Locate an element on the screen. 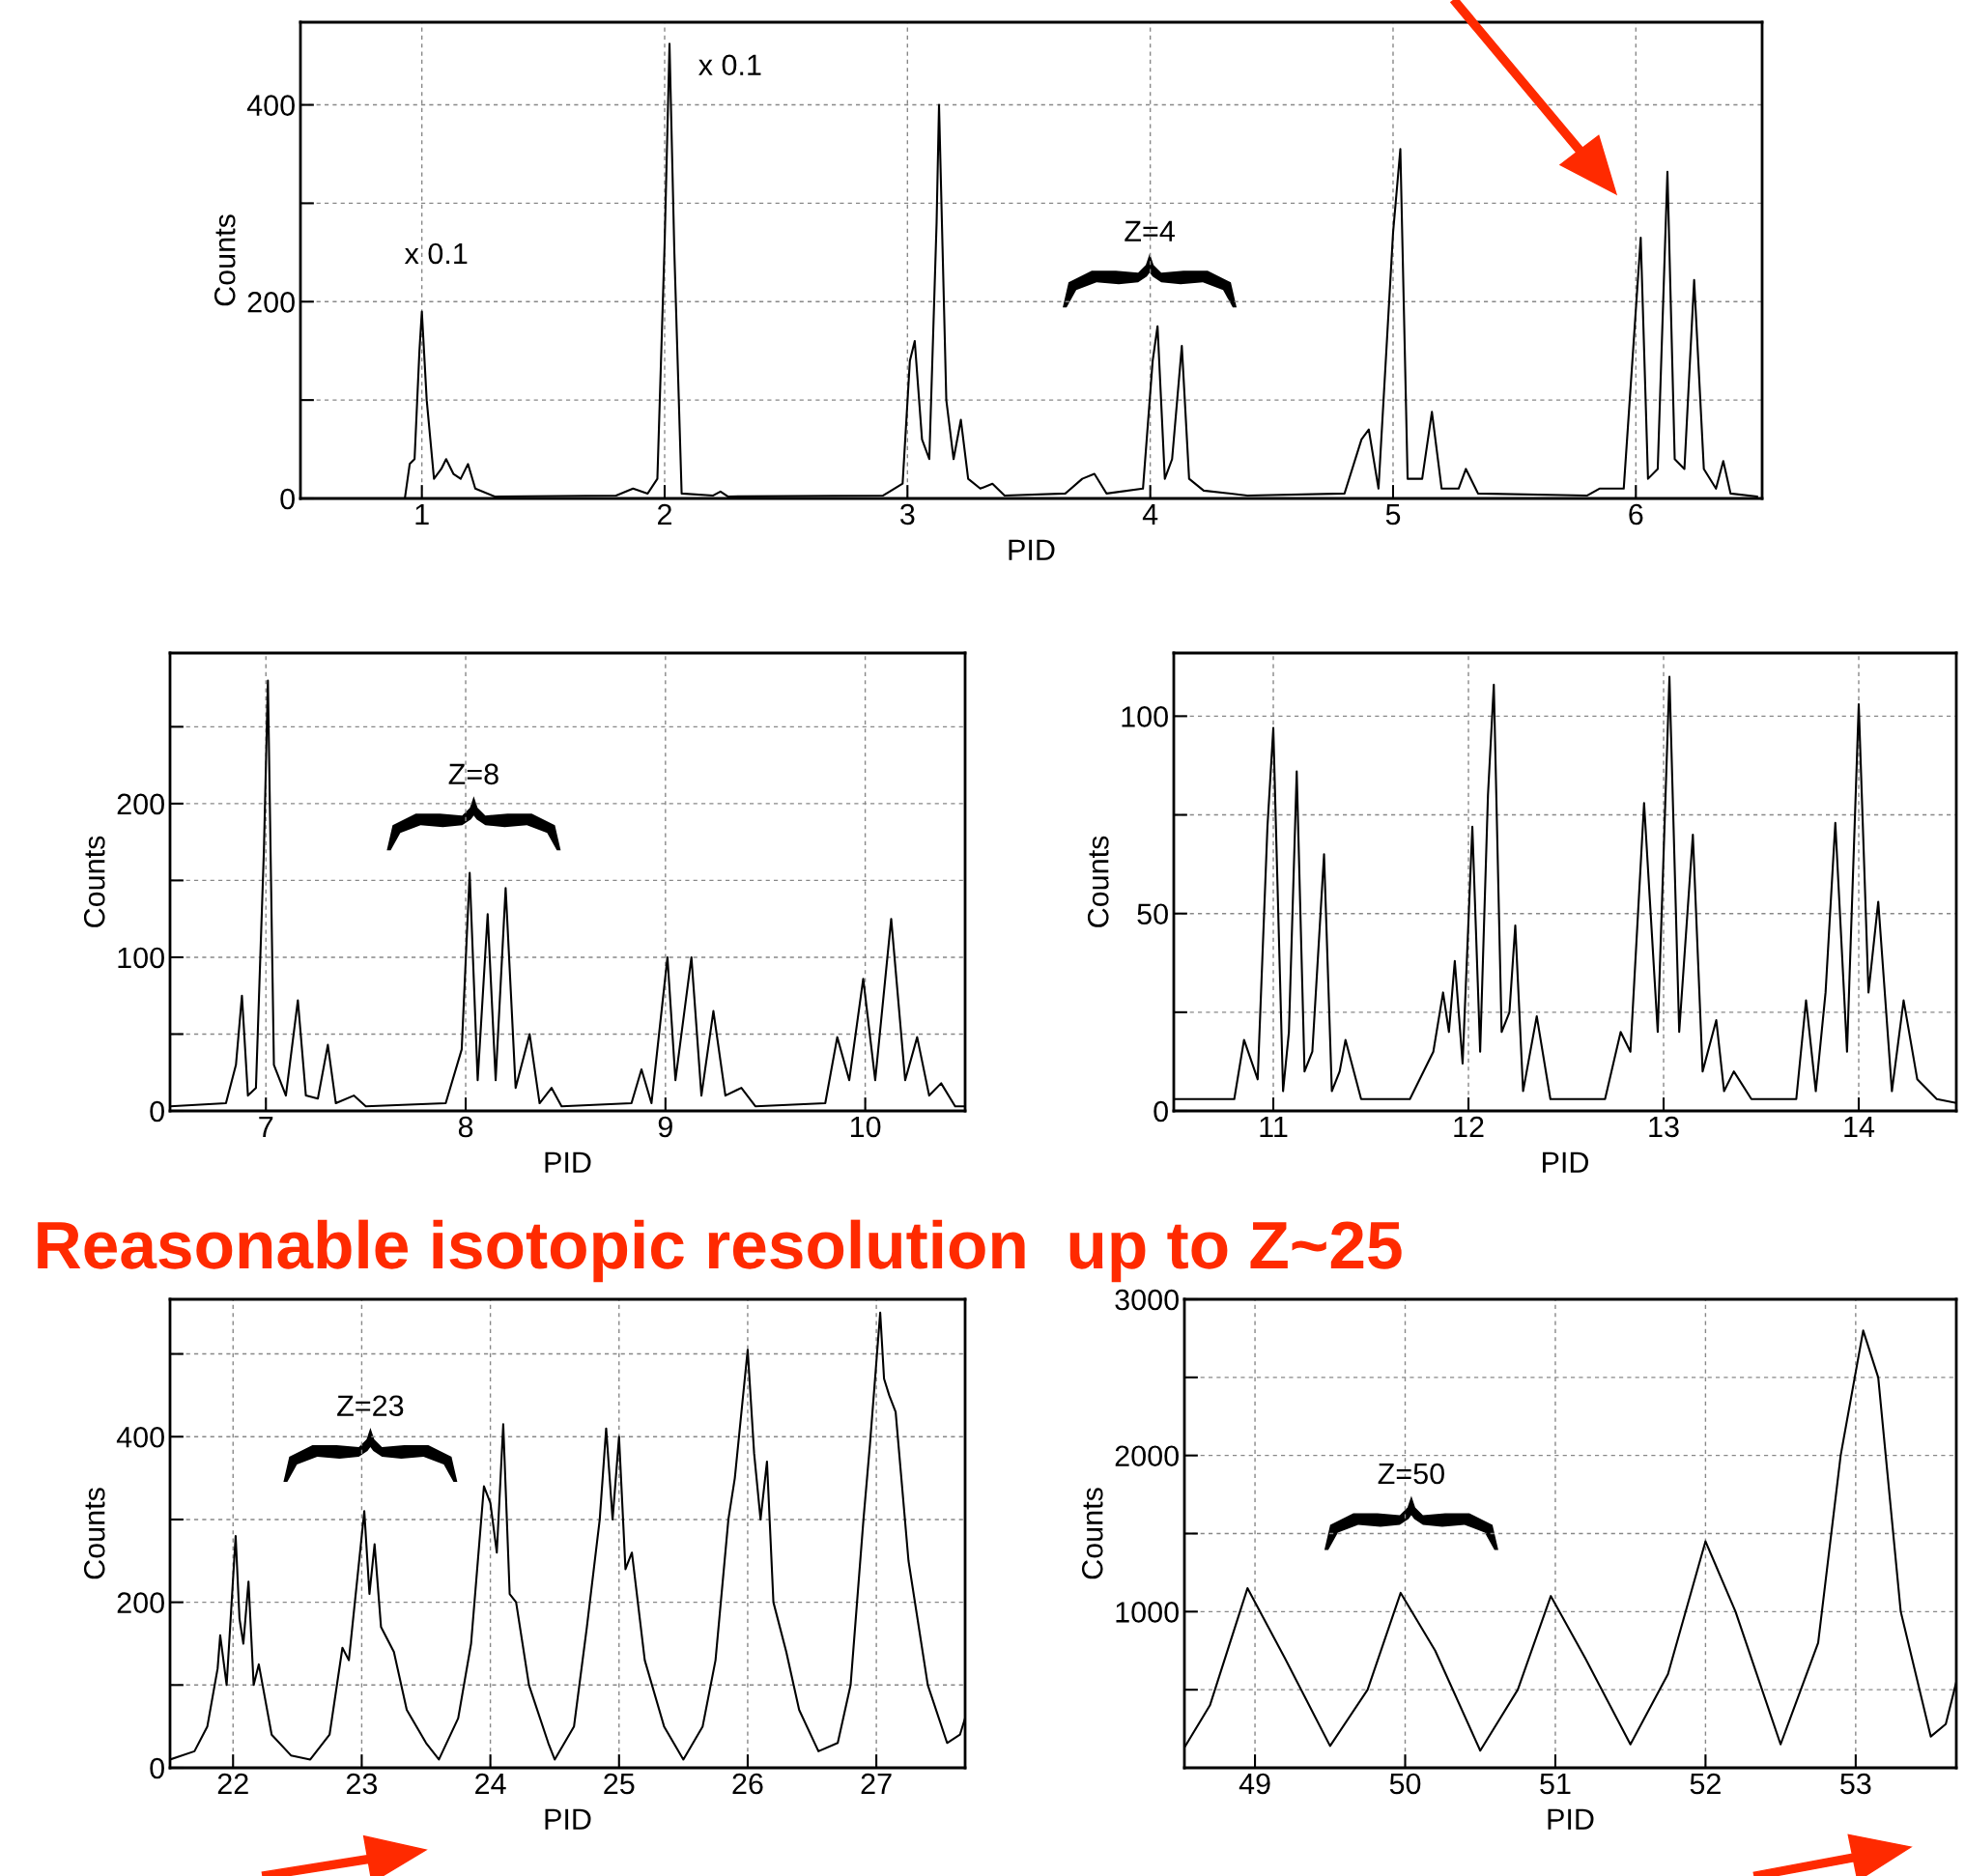 The height and width of the screenshot is (1876, 1965). x-tick-label: 52 is located at coordinates (1705, 1784).